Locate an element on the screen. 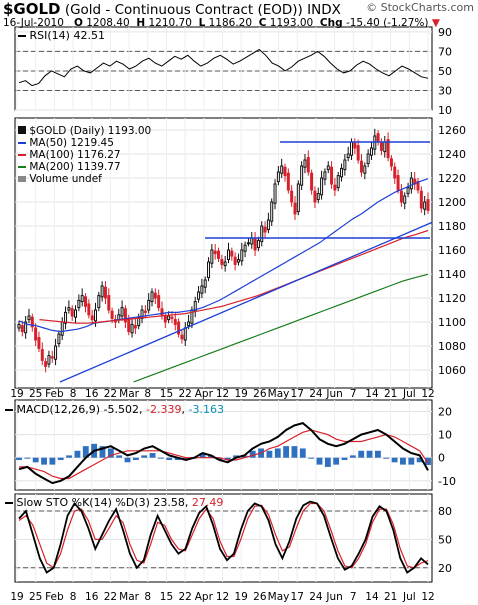 This screenshot has width=478, height=605. x-tick-label: 7 is located at coordinates (353, 394).